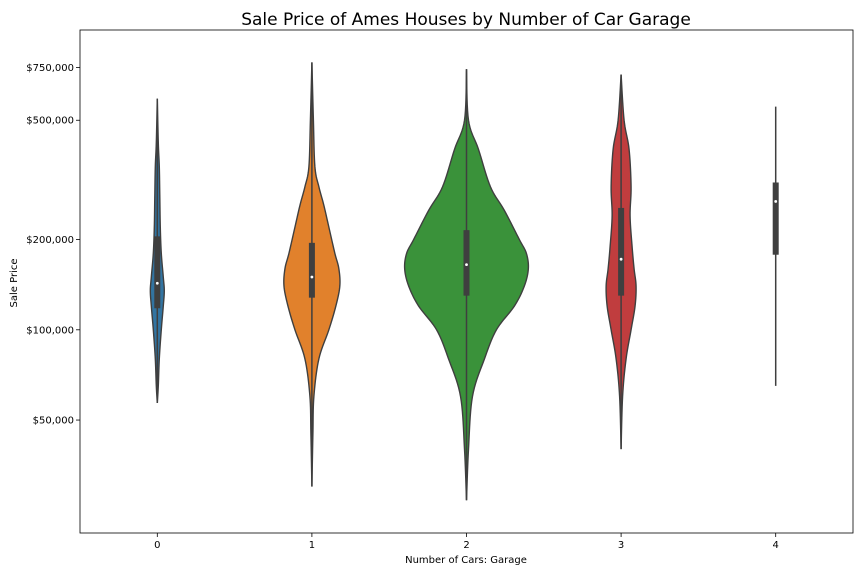  What do you see at coordinates (466, 560) in the screenshot?
I see `x-axis-label: Number of Cars: Garage` at bounding box center [466, 560].